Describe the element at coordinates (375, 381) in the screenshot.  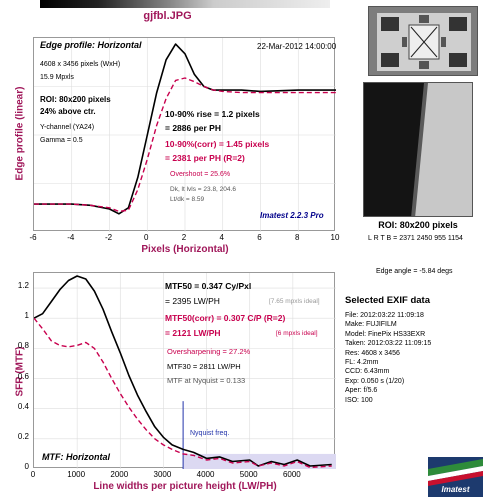
I see `exif-row: Exp: 0.050 s (1/20)` at that location.